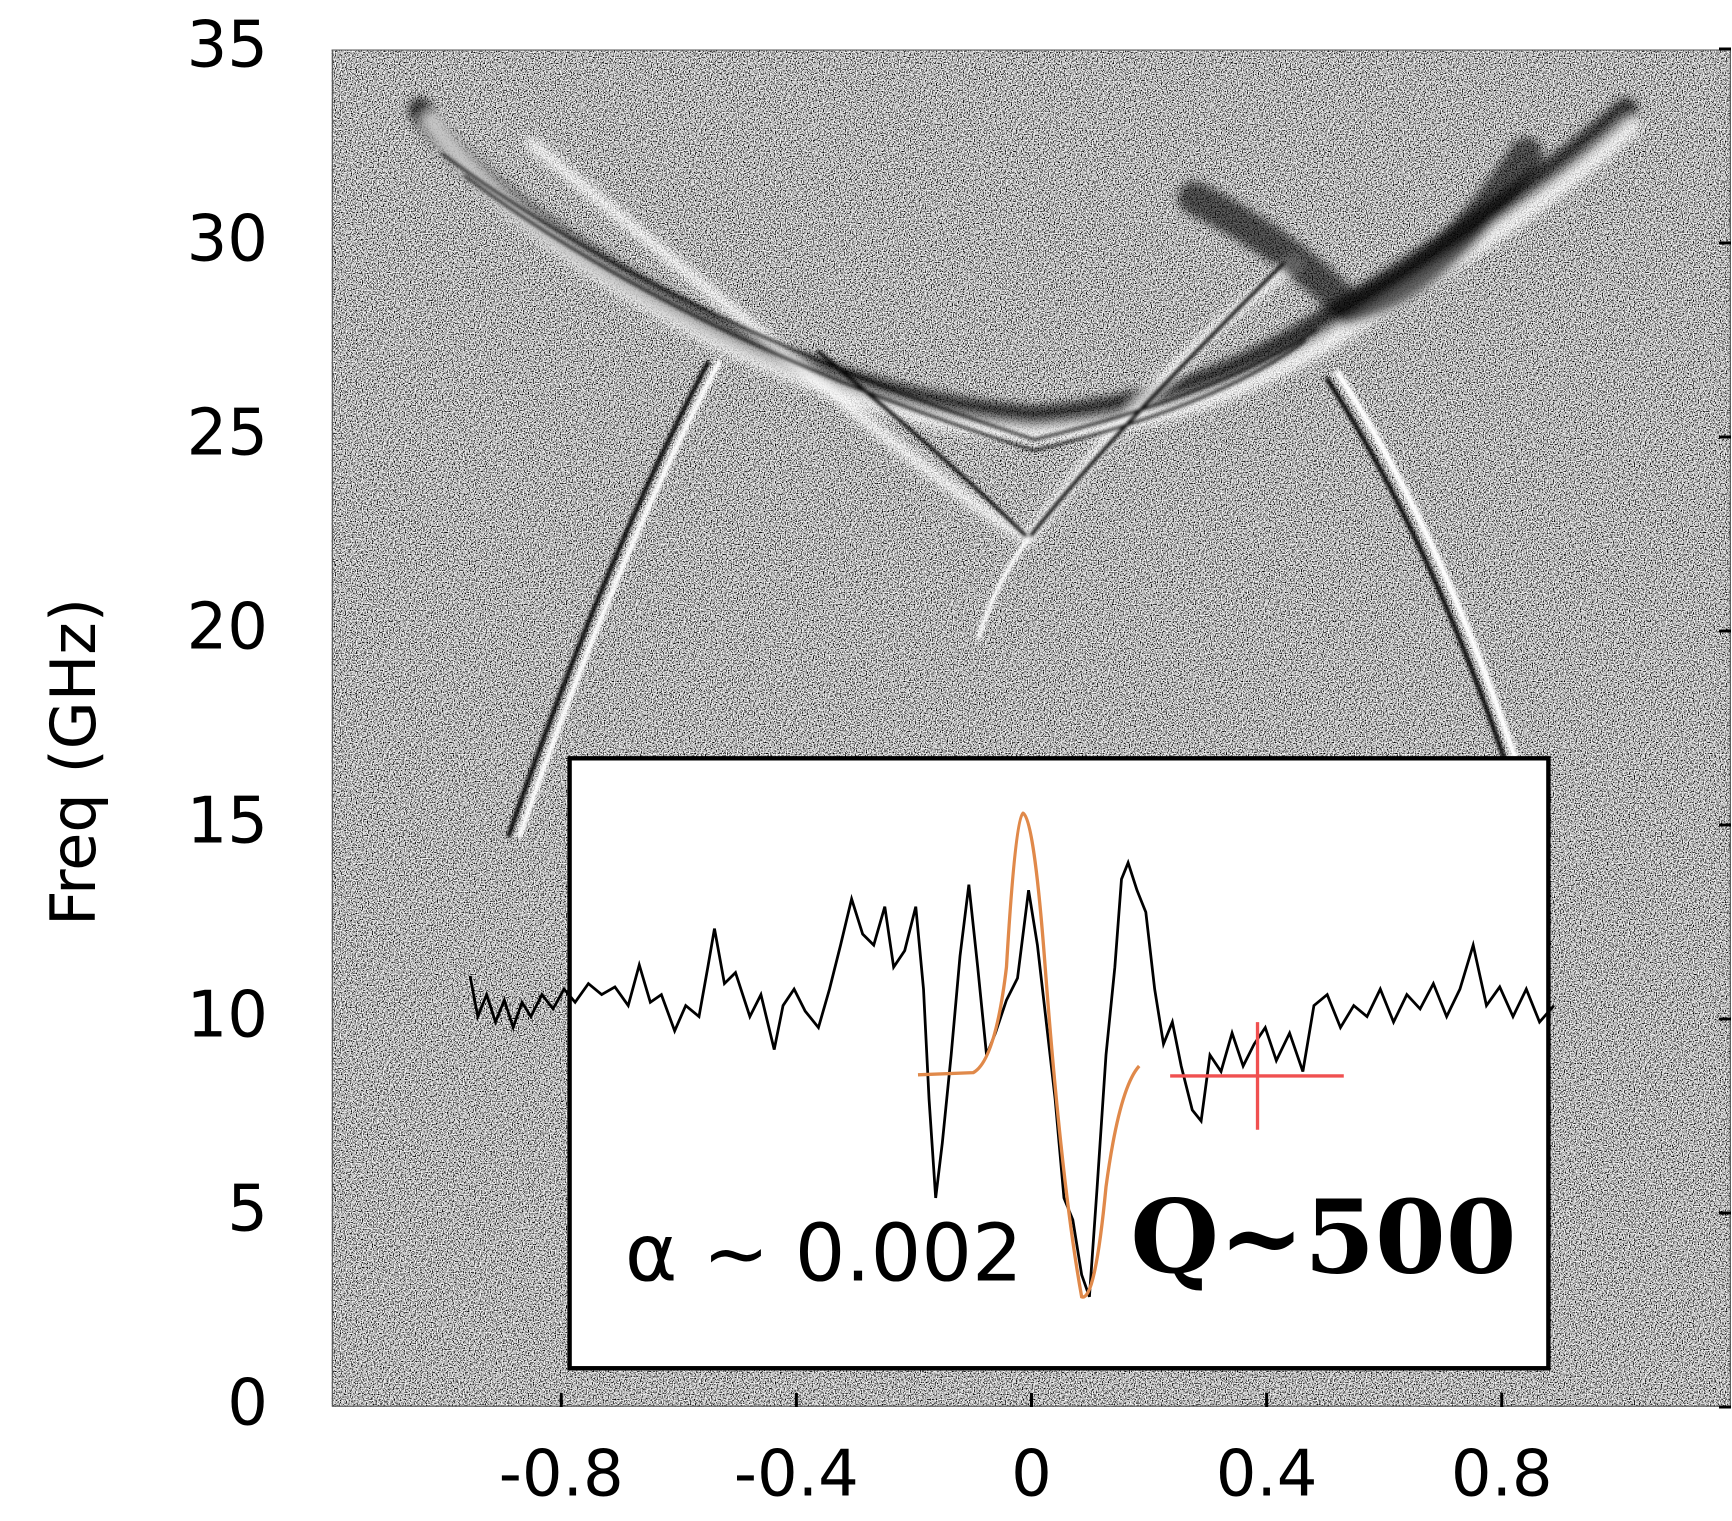 This screenshot has width=1732, height=1521. I want to click on y-tick-label: 35, so click(227, 46).